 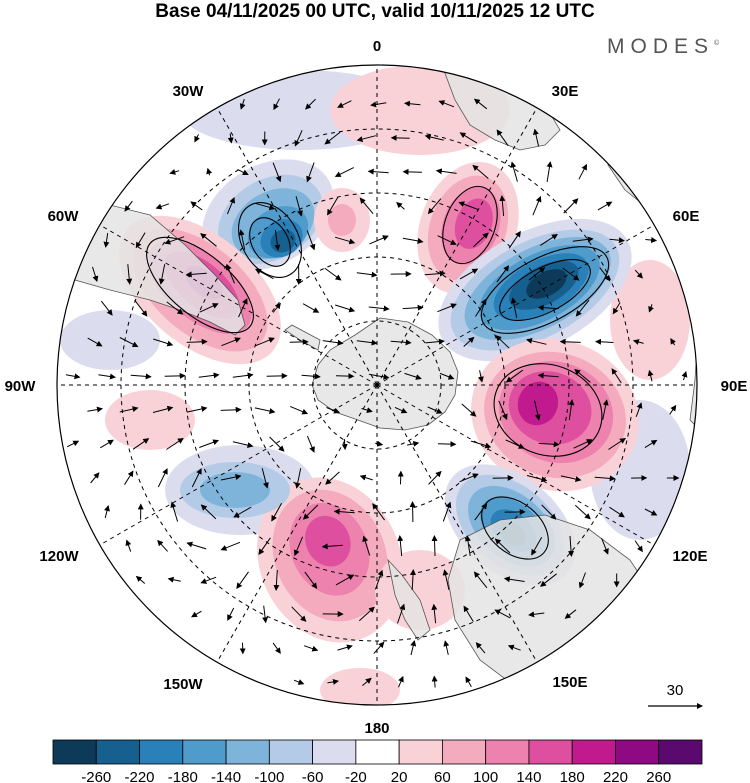 I want to click on colorbar-tick-label: 220, so click(x=615, y=776).